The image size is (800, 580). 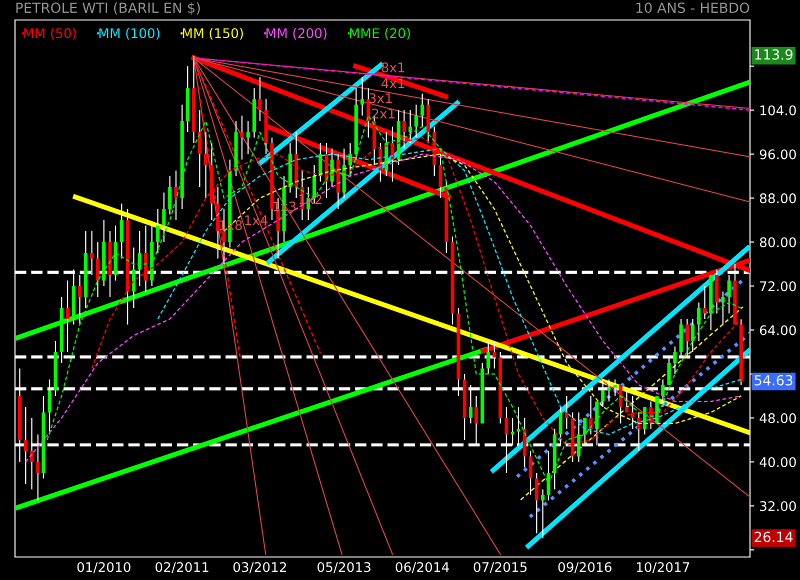 I want to click on y-tick-label: 104.0, so click(x=778, y=110).